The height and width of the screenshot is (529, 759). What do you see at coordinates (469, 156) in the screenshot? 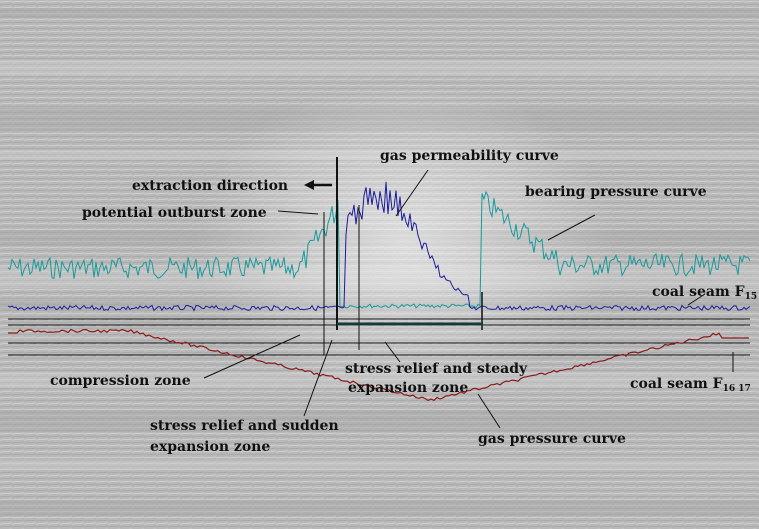
I see `gas-permeability-label: gas permeability curve` at bounding box center [469, 156].